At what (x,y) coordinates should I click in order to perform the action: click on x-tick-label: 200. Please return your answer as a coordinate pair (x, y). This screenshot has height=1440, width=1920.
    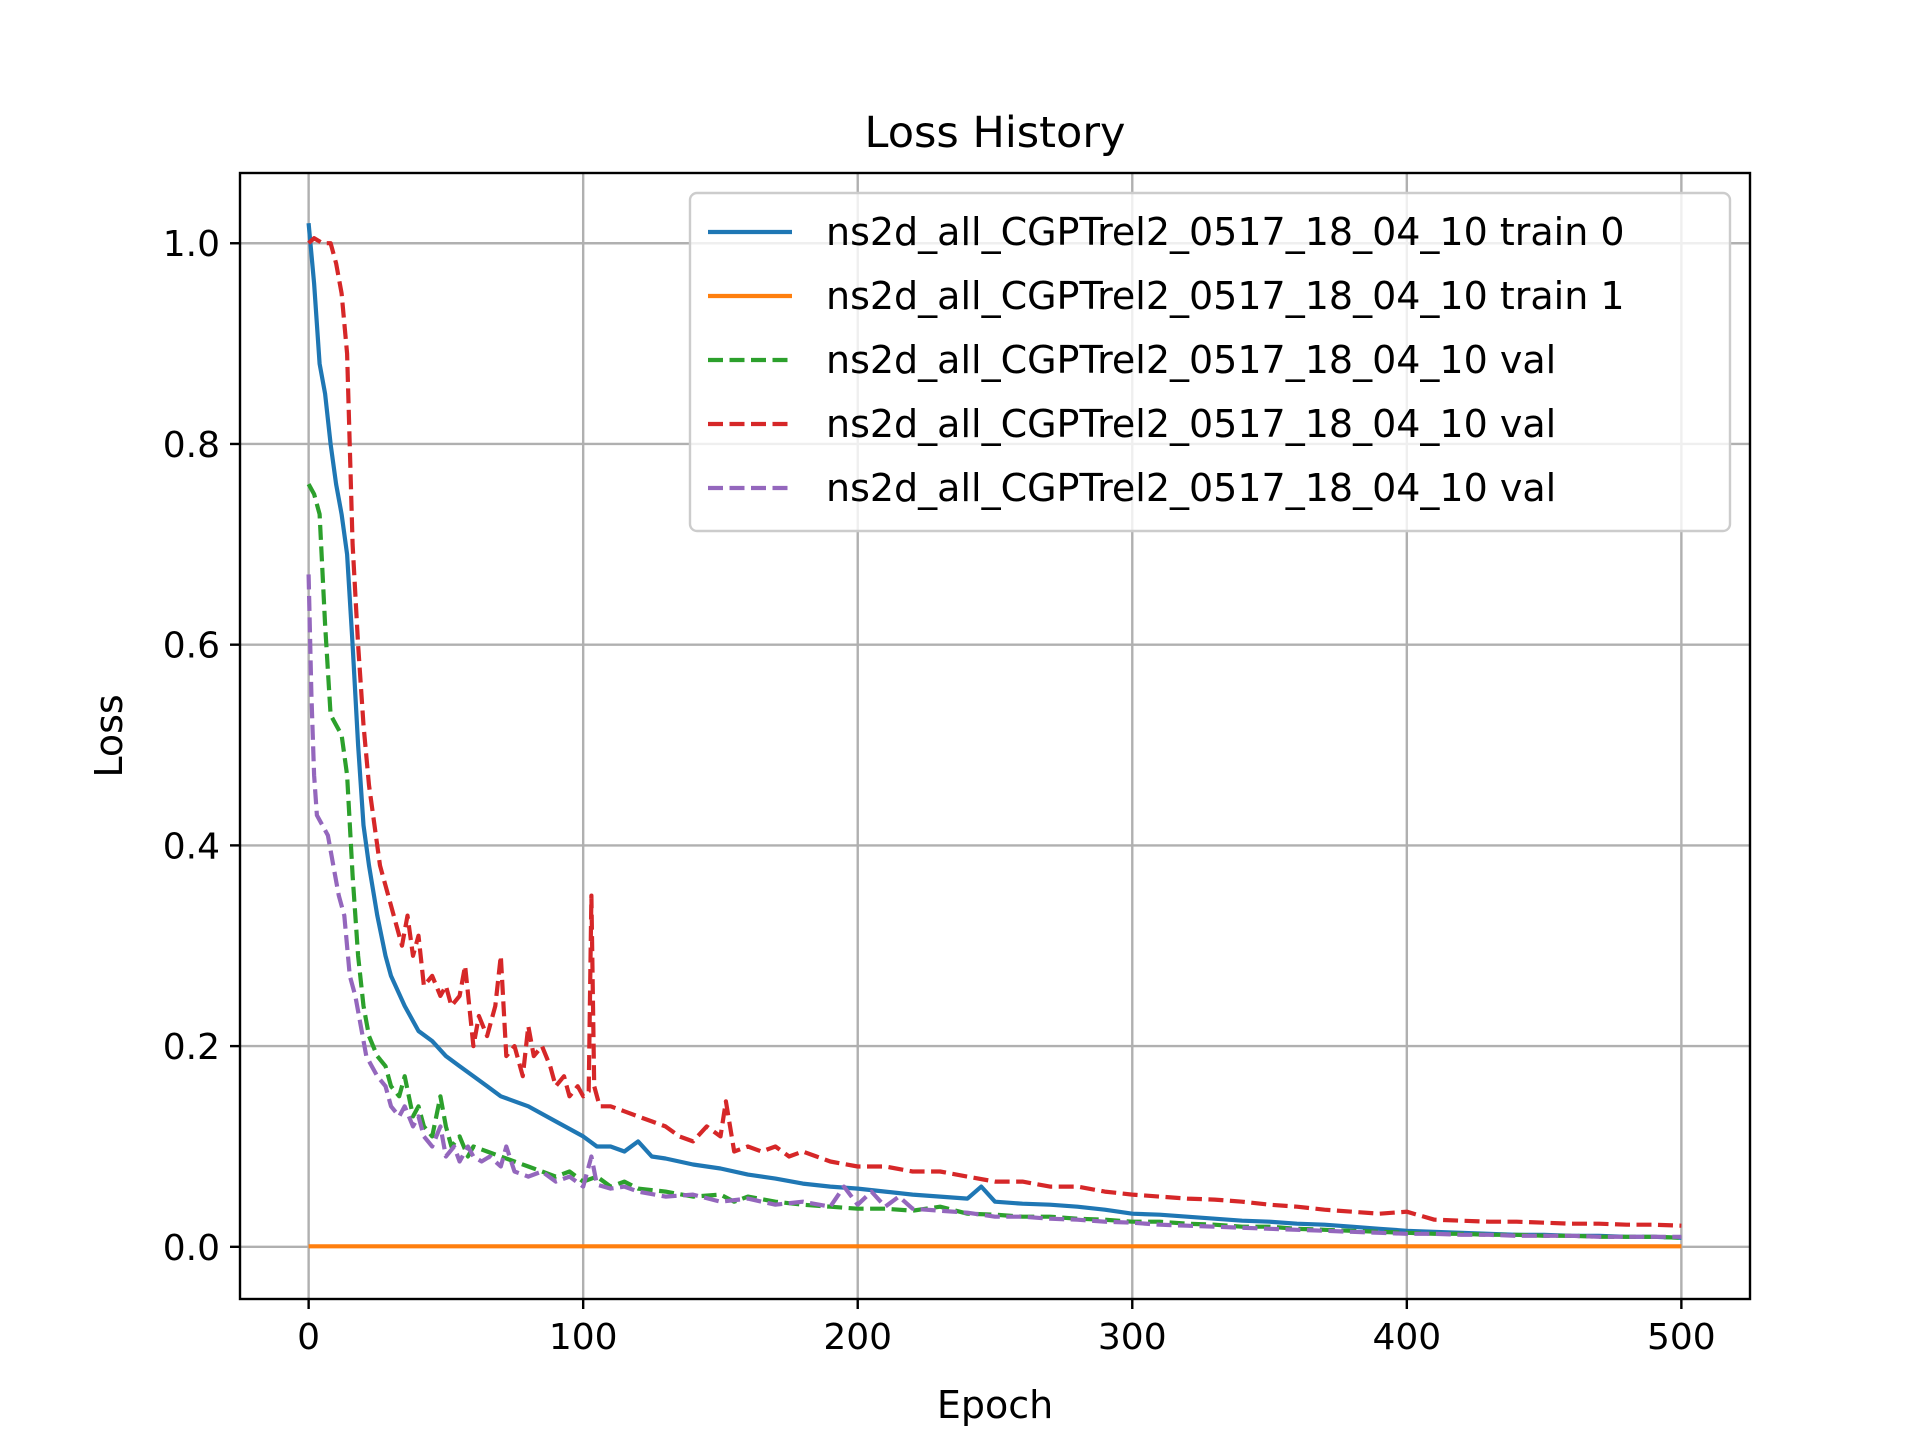
    Looking at the image, I should click on (857, 1337).